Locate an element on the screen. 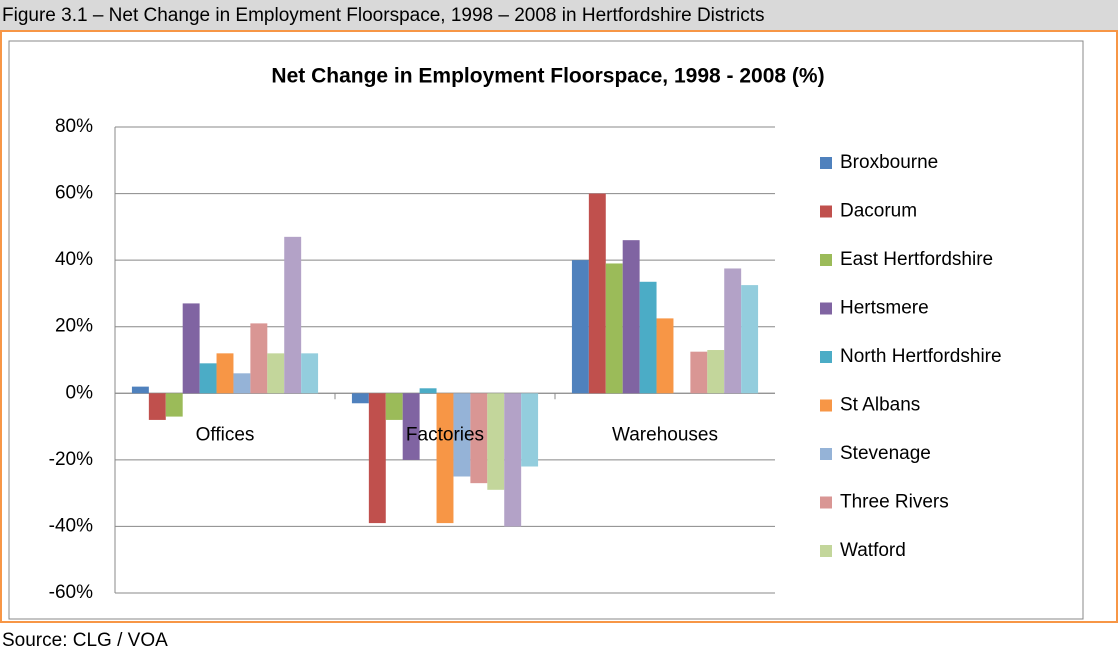  y-tick-label: 80% is located at coordinates (74, 126).